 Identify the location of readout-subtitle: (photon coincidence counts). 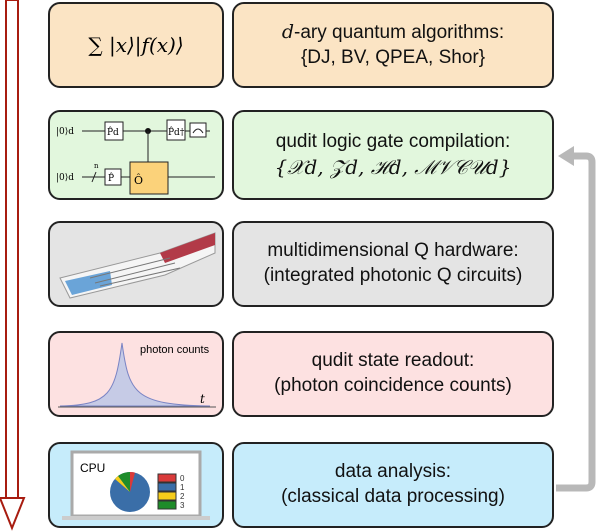
(393, 385).